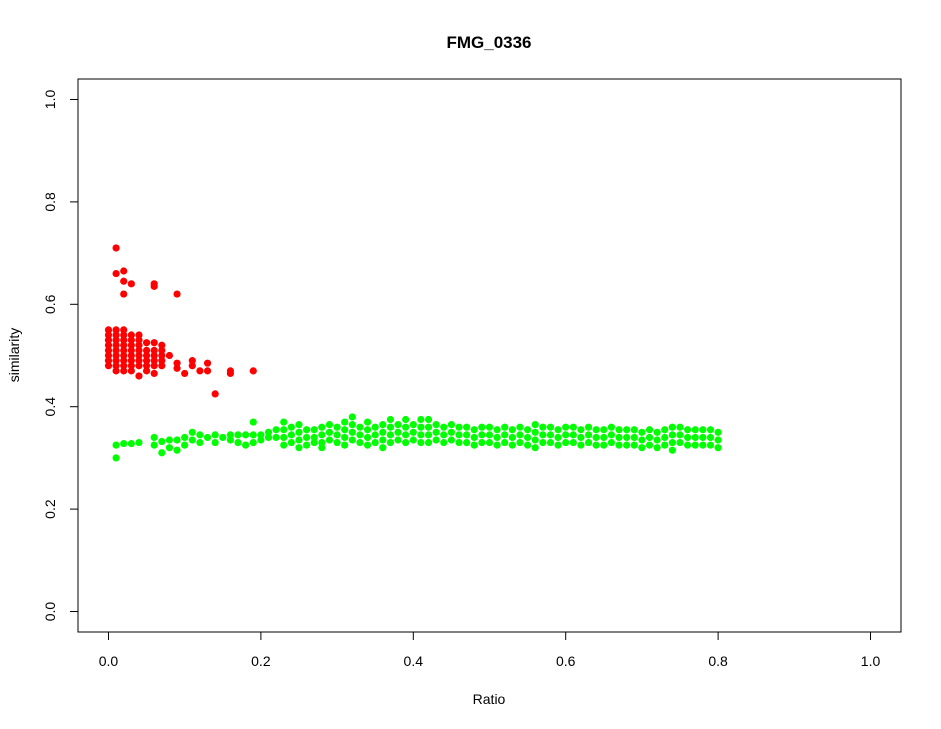 This screenshot has width=941, height=729. Describe the element at coordinates (50, 509) in the screenshot. I see `y-tick-label: 0.2` at that location.